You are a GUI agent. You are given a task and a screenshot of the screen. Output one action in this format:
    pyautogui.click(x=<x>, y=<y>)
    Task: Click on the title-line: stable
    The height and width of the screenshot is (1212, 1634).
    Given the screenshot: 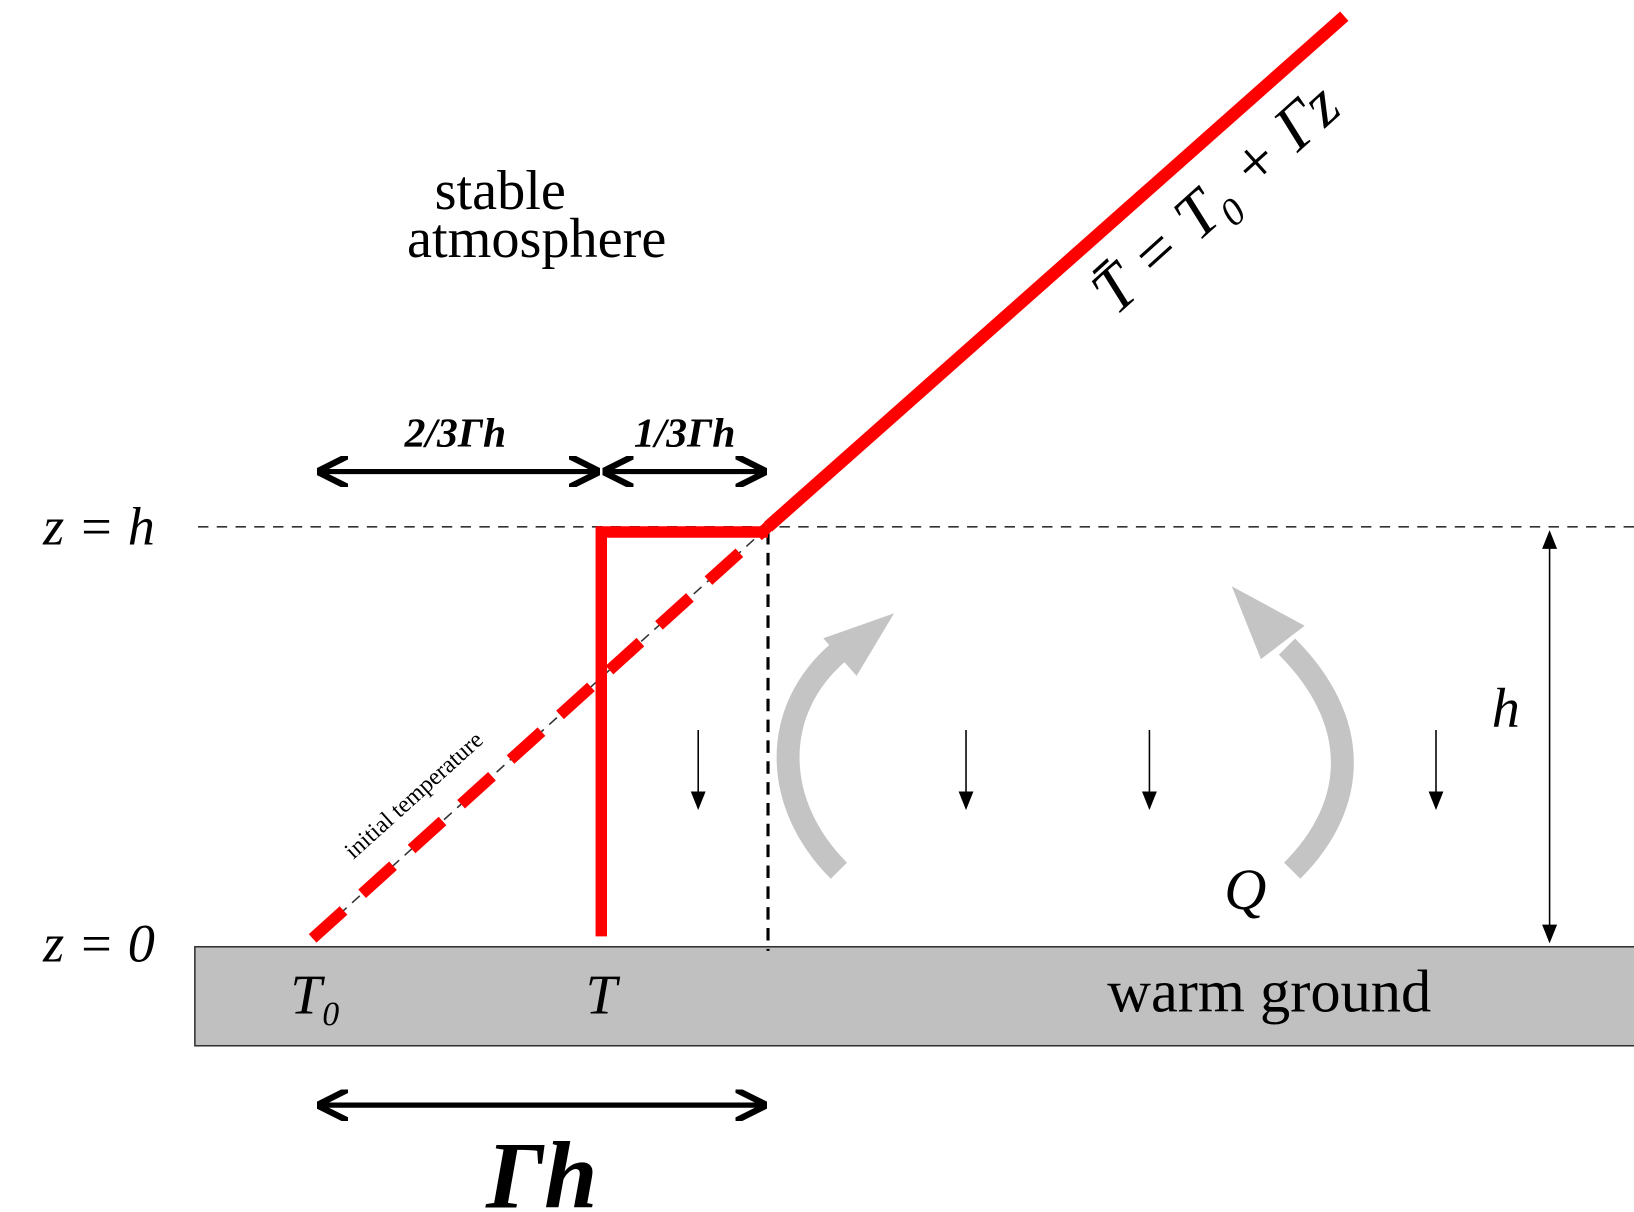 What is the action you would take?
    pyautogui.click(x=500, y=191)
    